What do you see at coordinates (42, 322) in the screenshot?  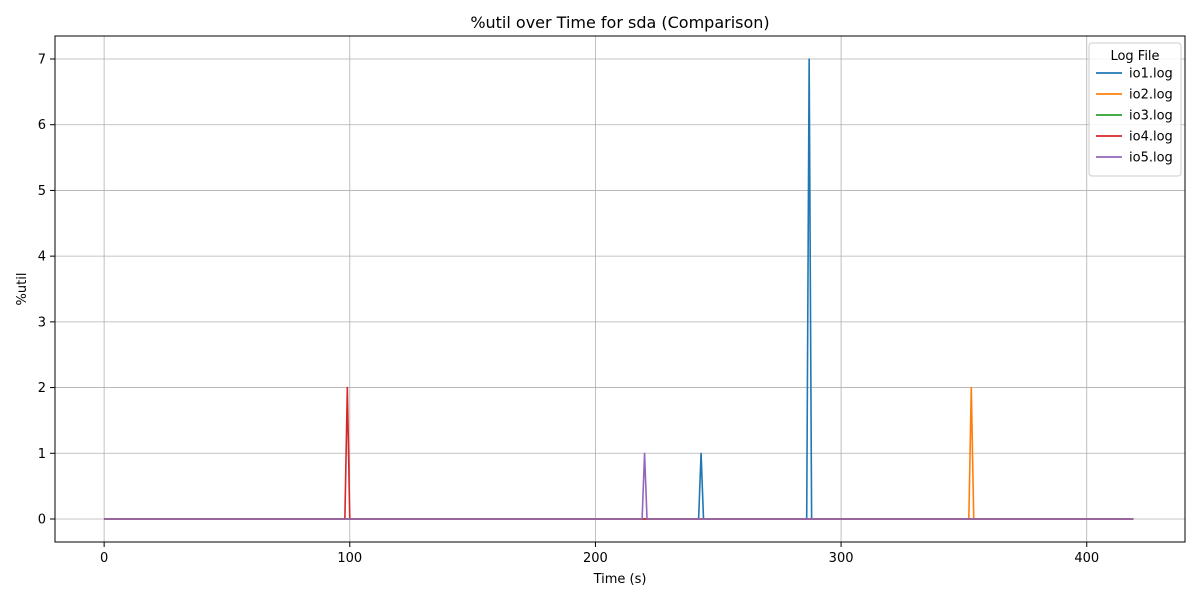 I see `y-tick-label: 3` at bounding box center [42, 322].